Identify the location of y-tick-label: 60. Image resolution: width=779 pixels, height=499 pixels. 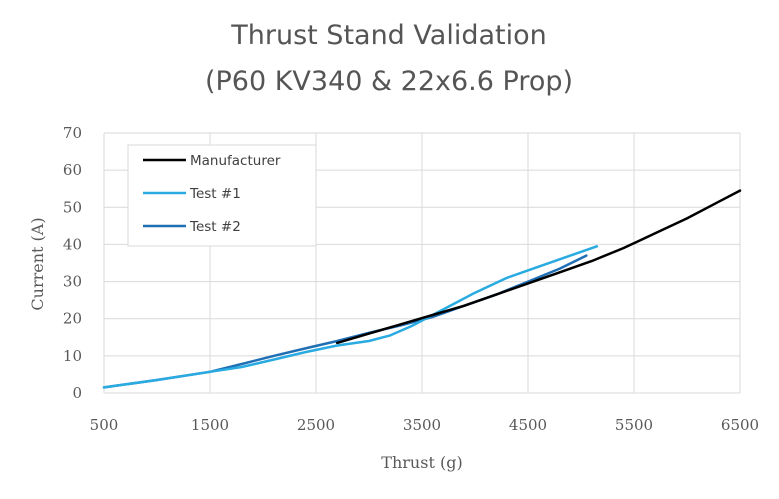
(72, 170).